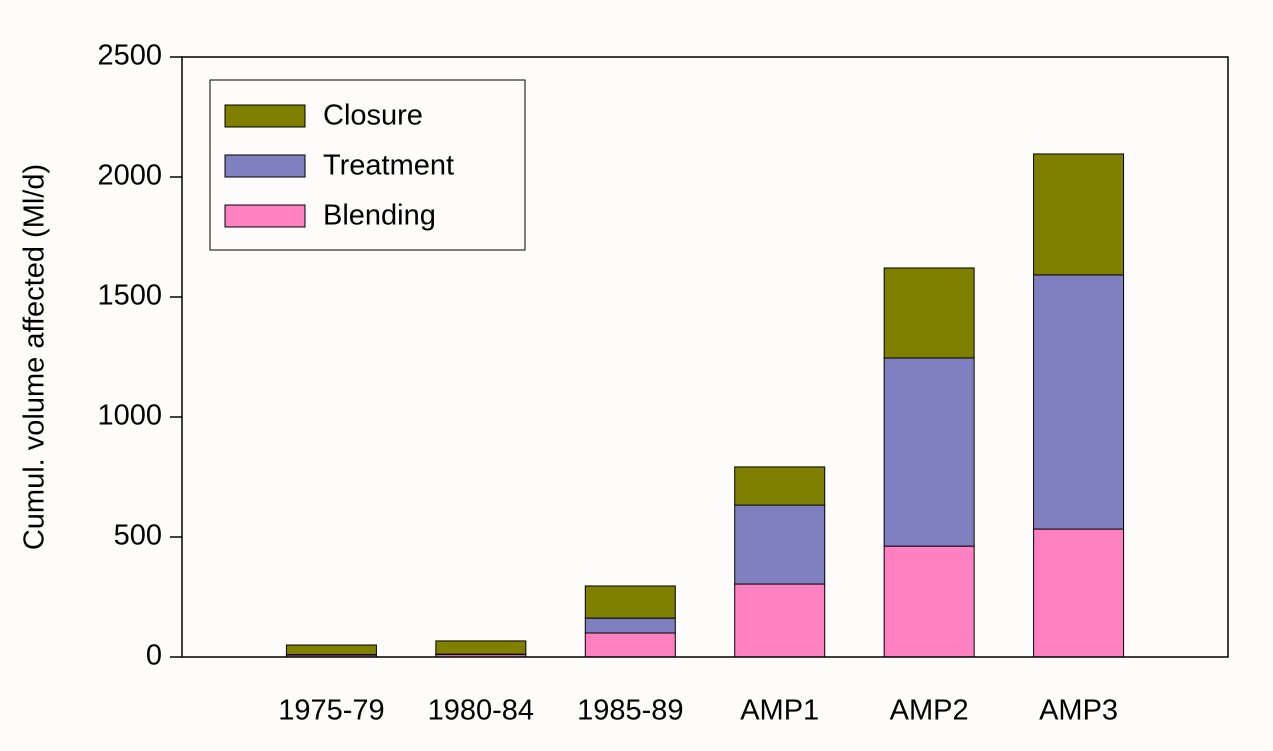  Describe the element at coordinates (929, 711) in the screenshot. I see `x-tick-label: AMP2` at that location.